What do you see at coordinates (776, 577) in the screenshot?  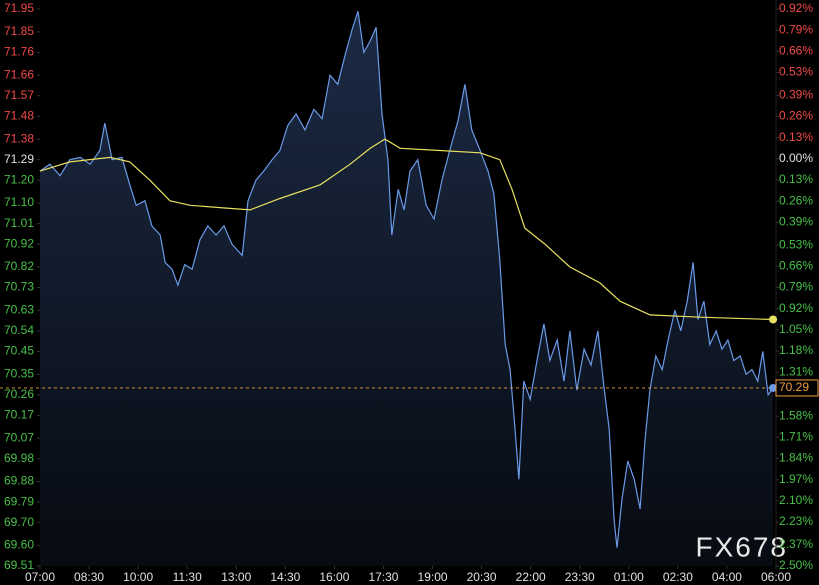 I see `x-tick-label: 06:00` at bounding box center [776, 577].